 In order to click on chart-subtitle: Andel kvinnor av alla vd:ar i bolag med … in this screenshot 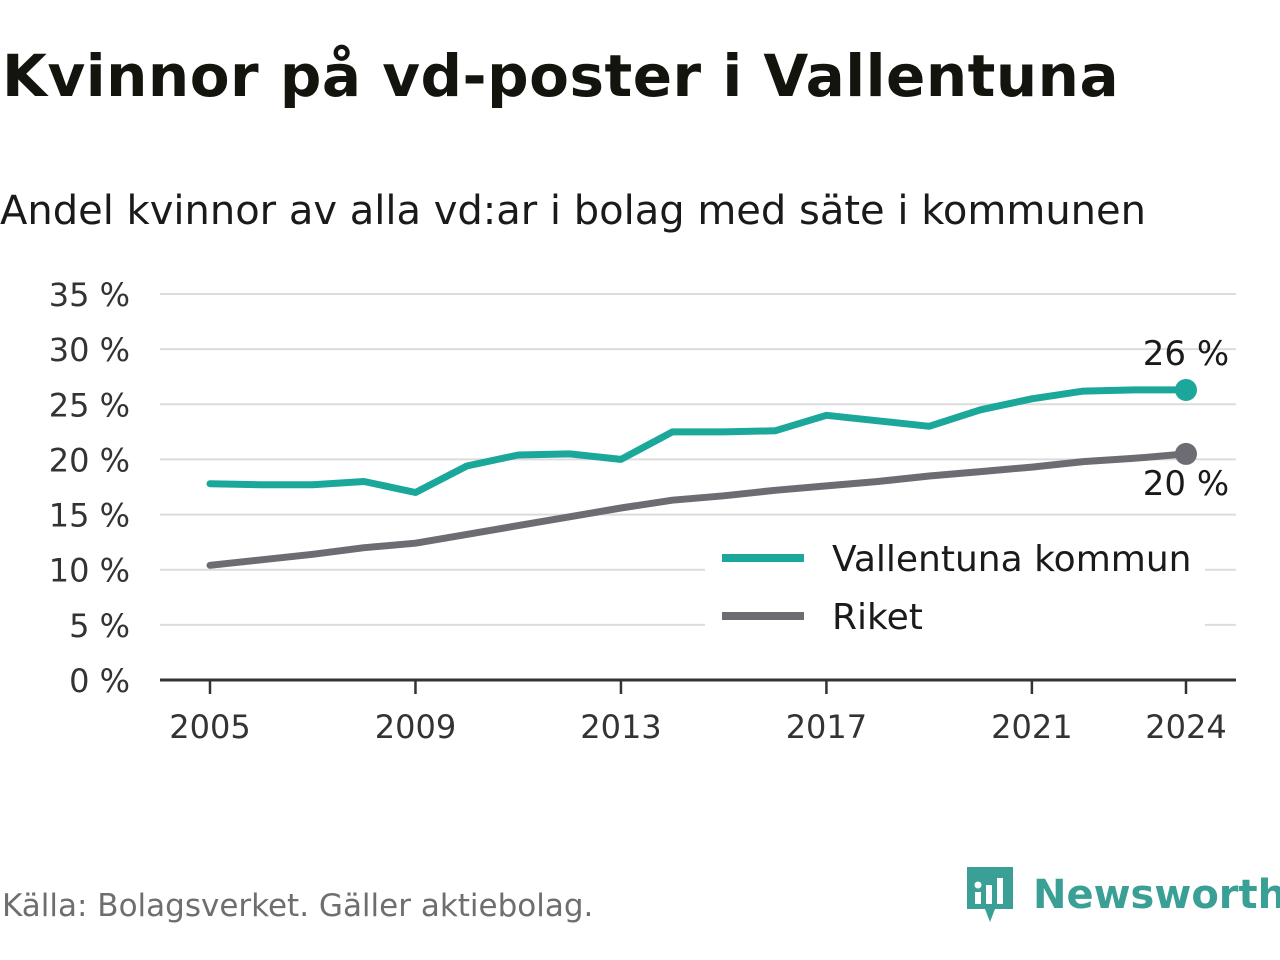, I will do `click(573, 211)`.